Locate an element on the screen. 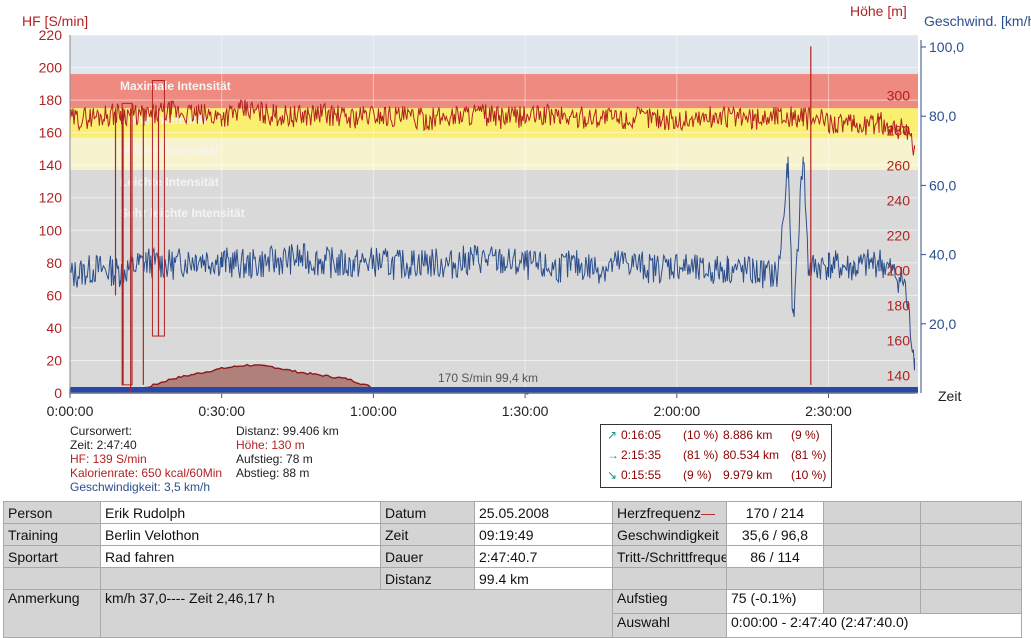 Image resolution: width=1031 pixels, height=638 pixels. sport-value: Rad fahren is located at coordinates (240, 556).